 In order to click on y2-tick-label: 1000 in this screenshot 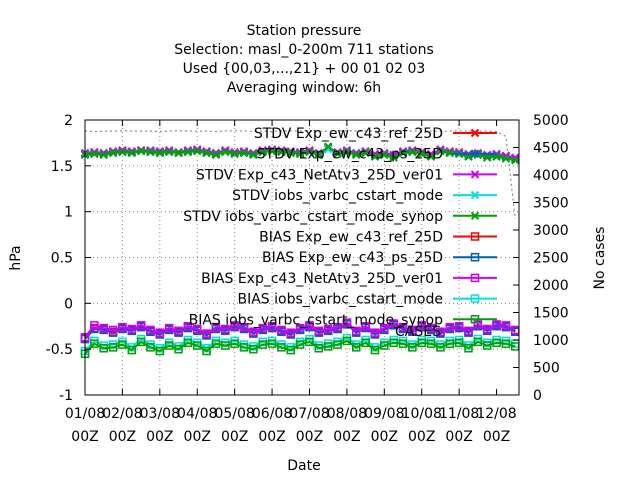, I will do `click(551, 341)`.